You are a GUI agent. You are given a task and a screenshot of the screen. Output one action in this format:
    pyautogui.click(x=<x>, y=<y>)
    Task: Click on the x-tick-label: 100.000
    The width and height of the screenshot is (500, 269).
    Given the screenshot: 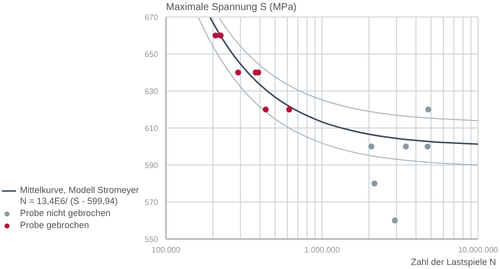 What is the action you would take?
    pyautogui.click(x=167, y=250)
    